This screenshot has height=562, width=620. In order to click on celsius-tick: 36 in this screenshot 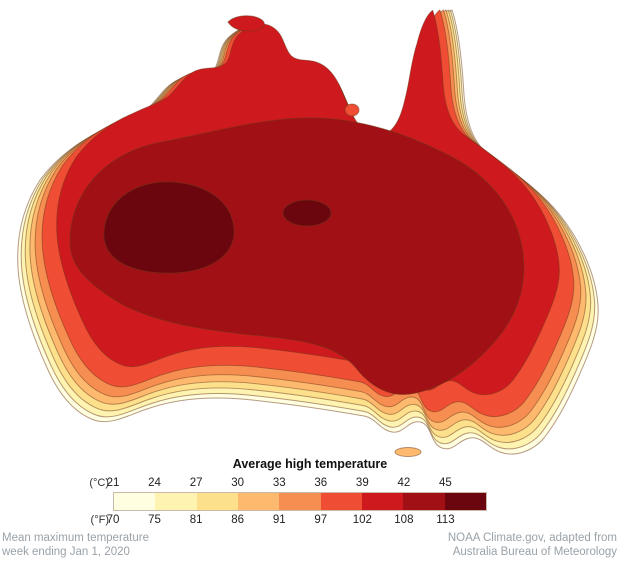, I will do `click(321, 483)`.